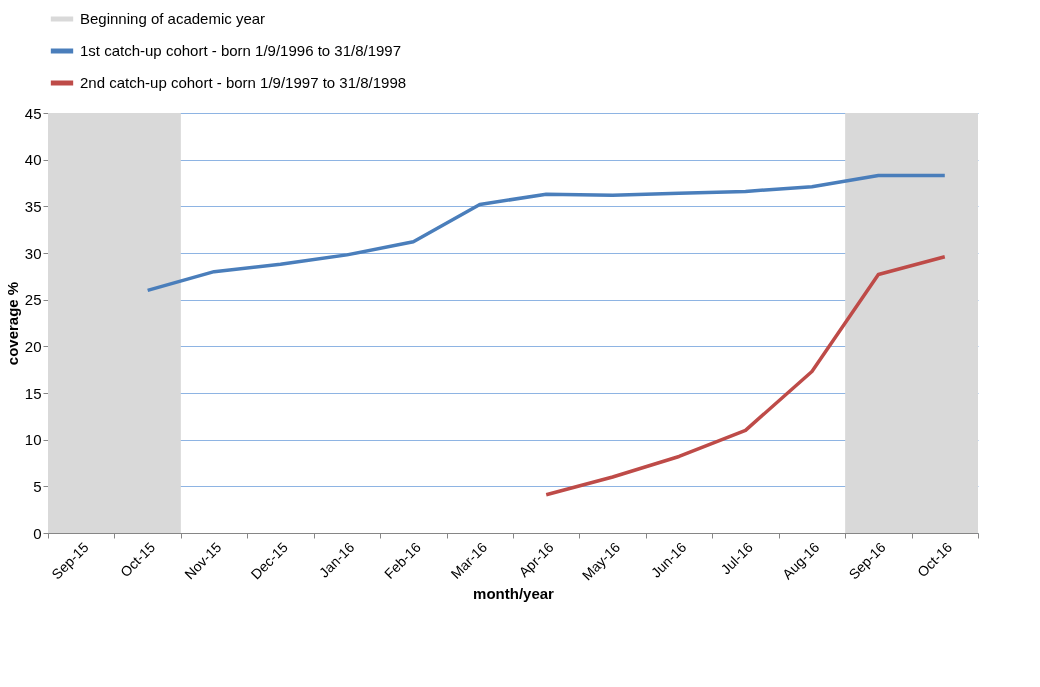  Describe the element at coordinates (37, 486) in the screenshot. I see `y-tick-label: 5` at that location.